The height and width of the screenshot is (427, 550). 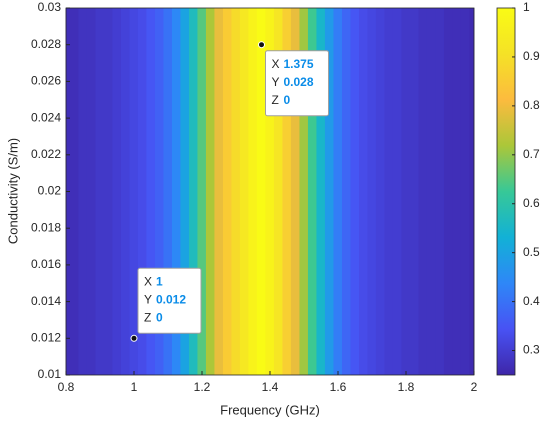 I want to click on y-tick-label: 0.026, so click(x=46, y=81).